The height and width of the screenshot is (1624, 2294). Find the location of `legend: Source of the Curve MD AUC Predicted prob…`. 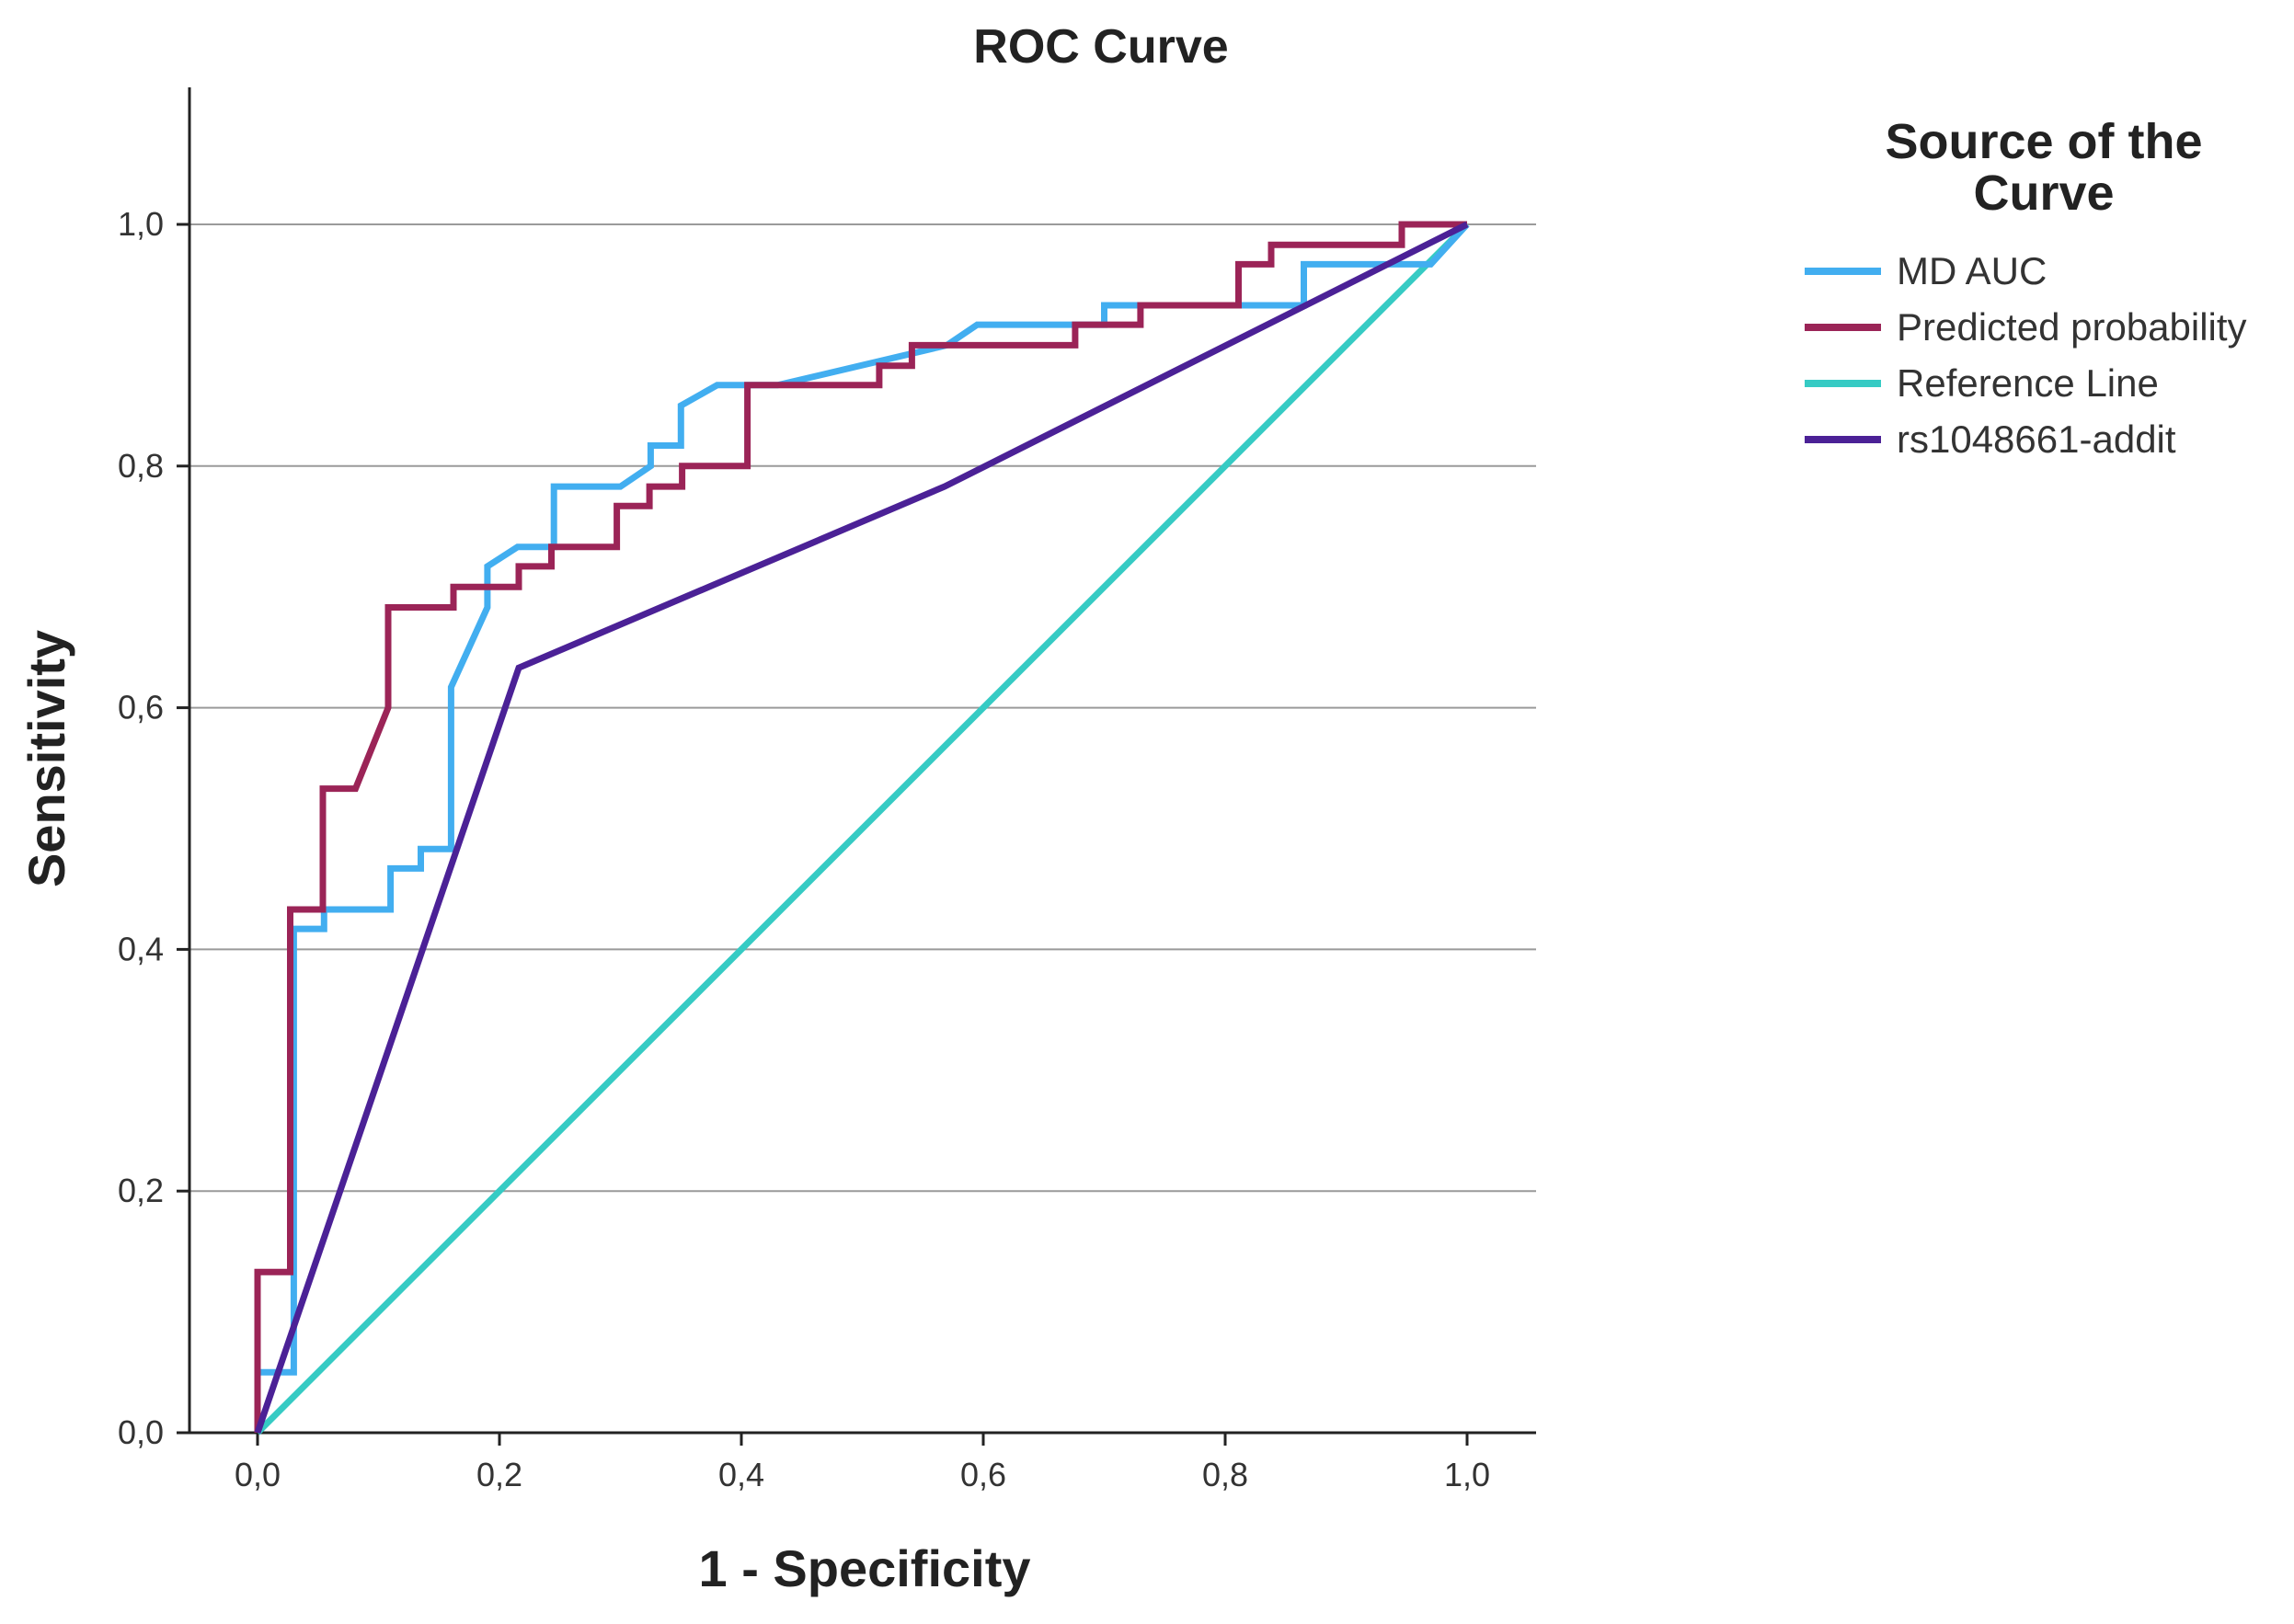

legend: Source of the Curve MD AUC Predicted prob… is located at coordinates (2026, 288).